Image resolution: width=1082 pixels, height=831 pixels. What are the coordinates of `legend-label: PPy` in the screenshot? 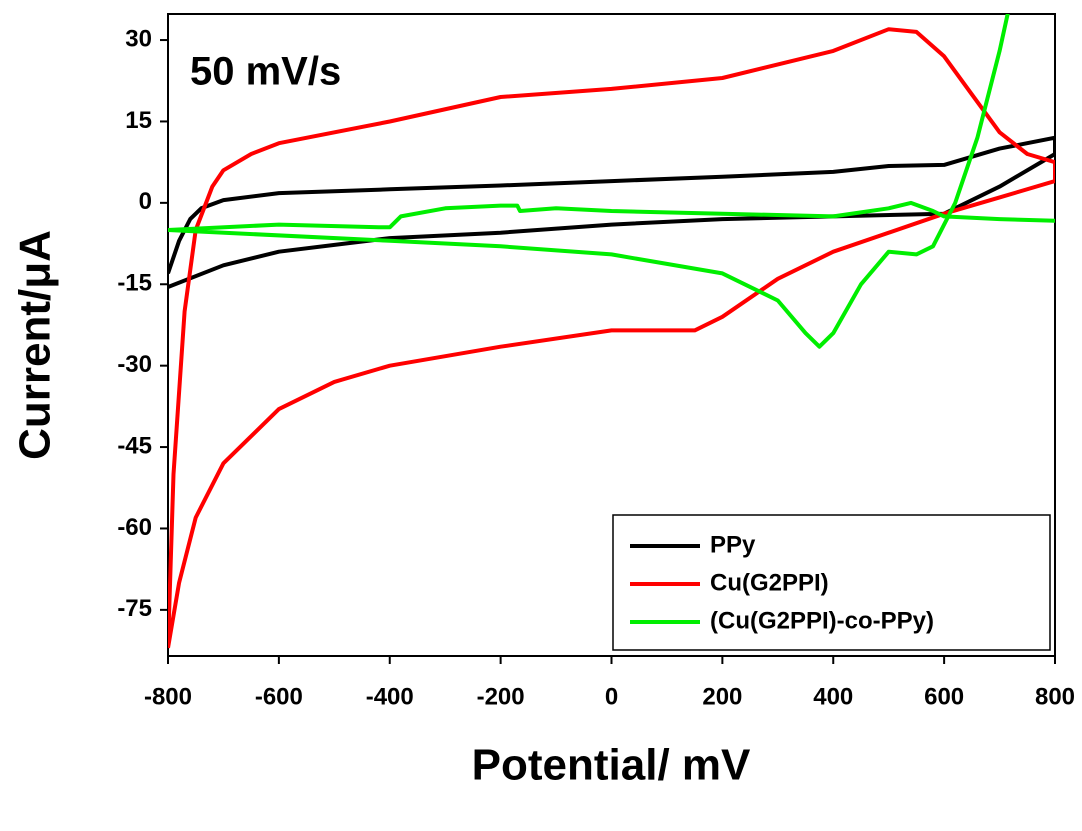 It's located at (733, 544).